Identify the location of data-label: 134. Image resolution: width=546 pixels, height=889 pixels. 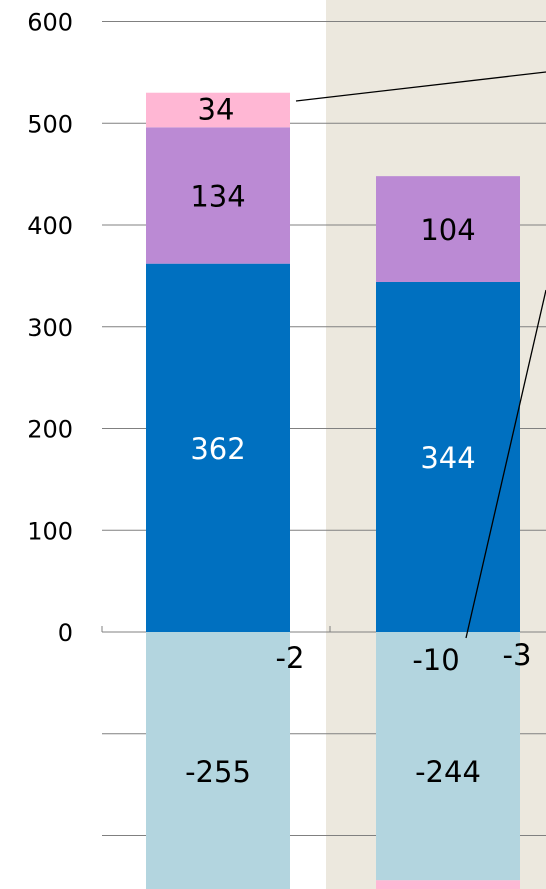
(217, 196).